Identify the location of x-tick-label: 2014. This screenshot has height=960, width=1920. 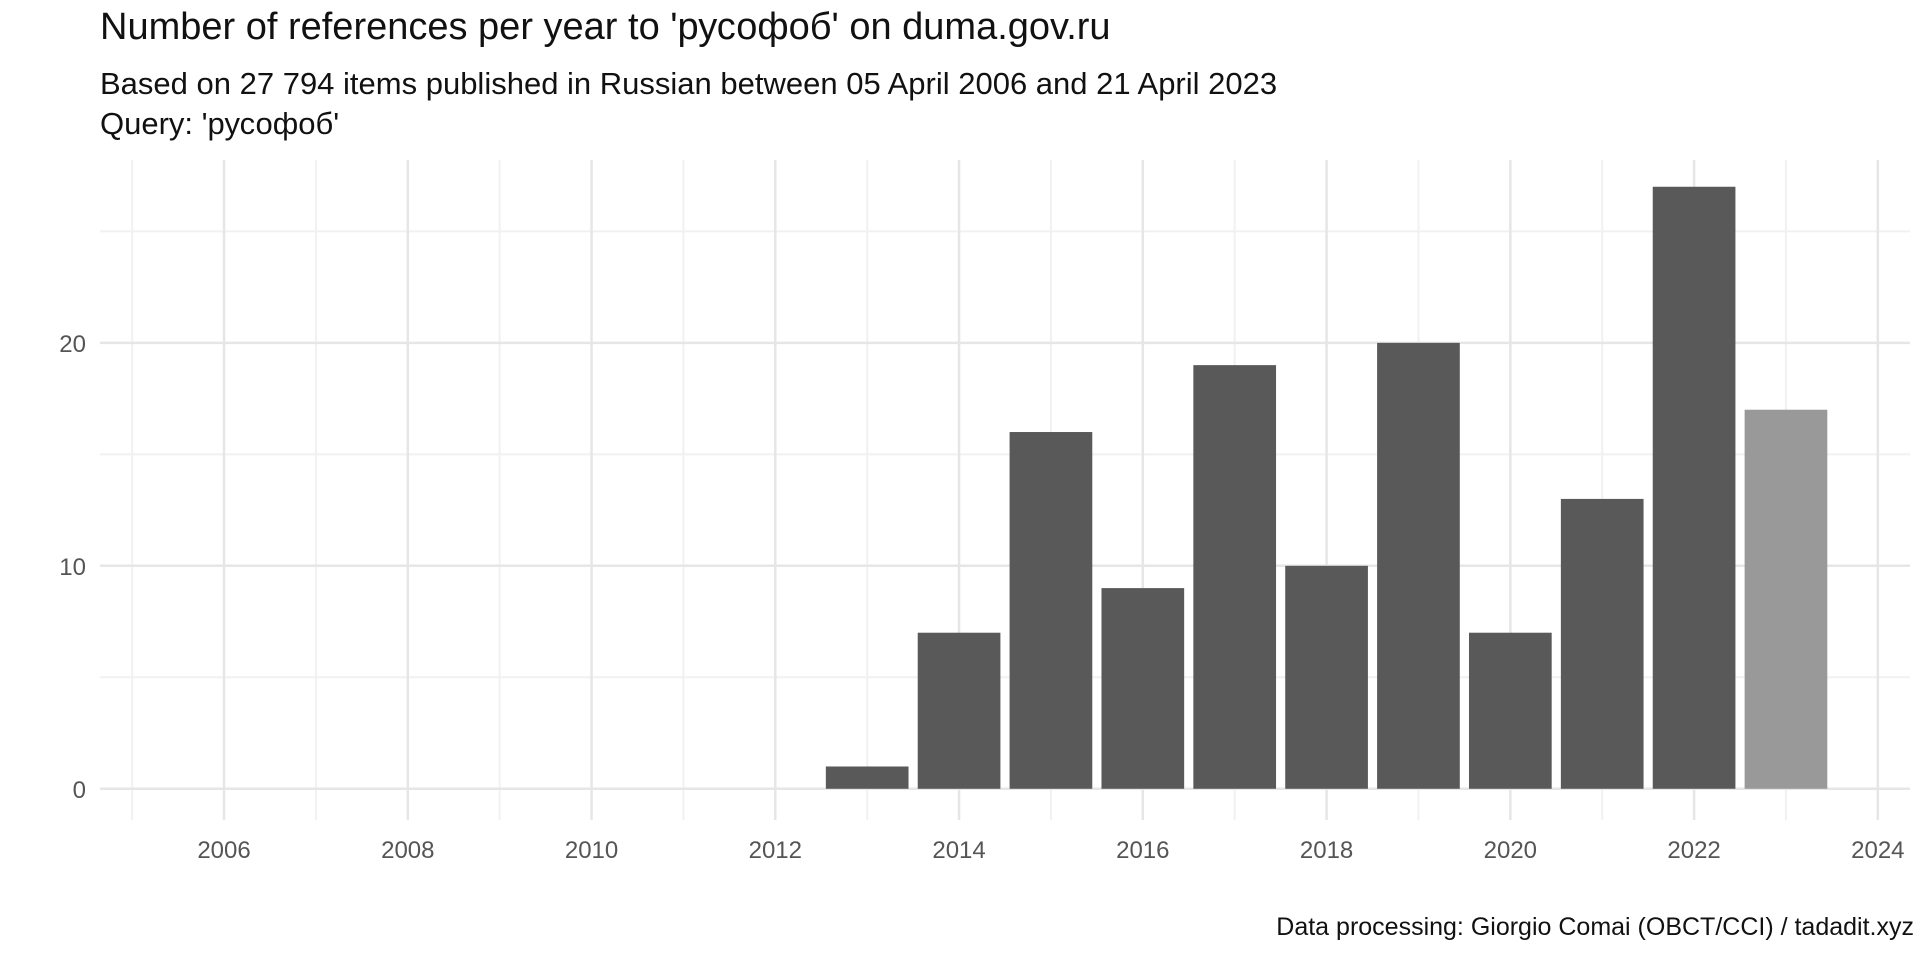
(958, 850).